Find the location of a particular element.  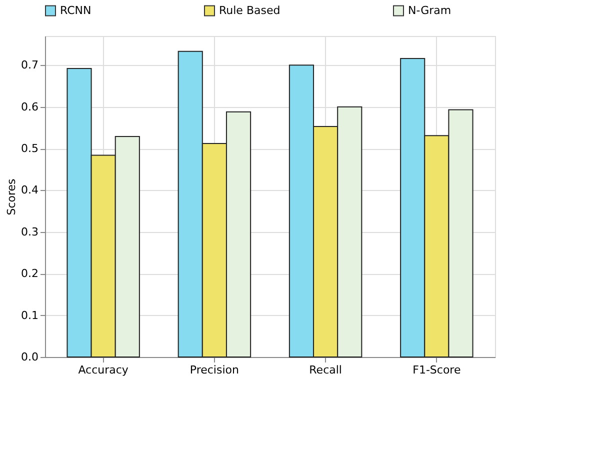

x-tick-label: Recall is located at coordinates (325, 370).